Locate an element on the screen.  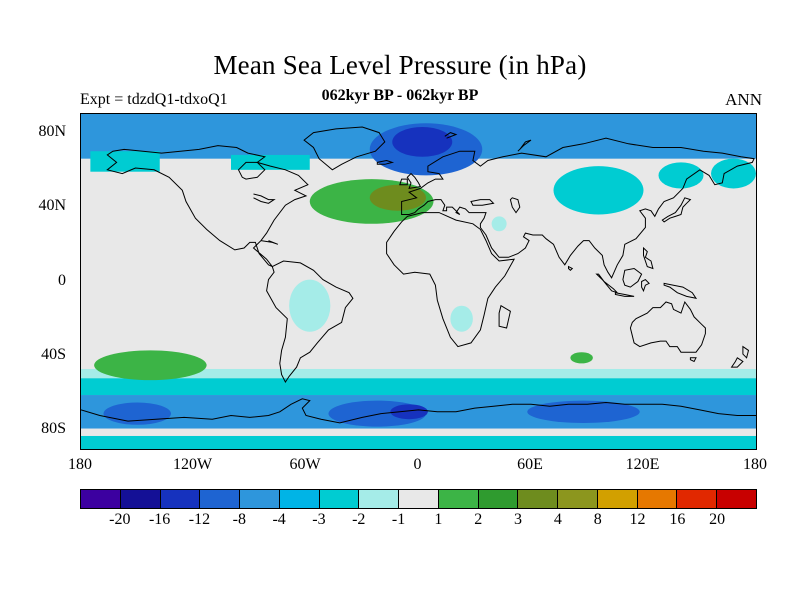
colorbar-tick-label: 1 is located at coordinates (438, 519).